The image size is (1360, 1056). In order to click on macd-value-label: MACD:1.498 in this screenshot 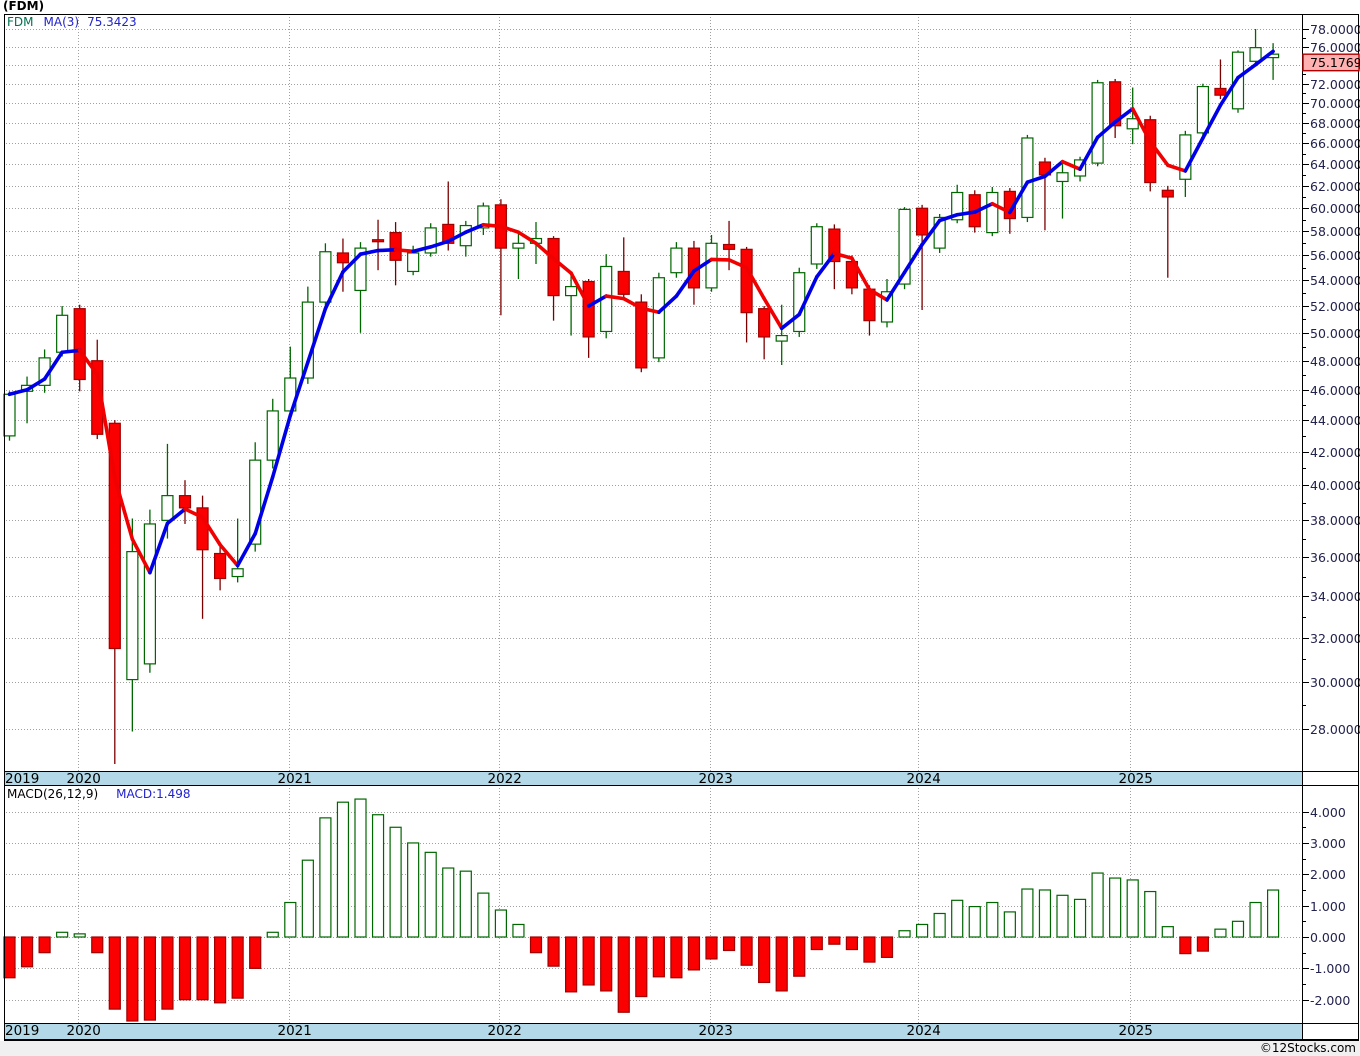, I will do `click(153, 794)`.